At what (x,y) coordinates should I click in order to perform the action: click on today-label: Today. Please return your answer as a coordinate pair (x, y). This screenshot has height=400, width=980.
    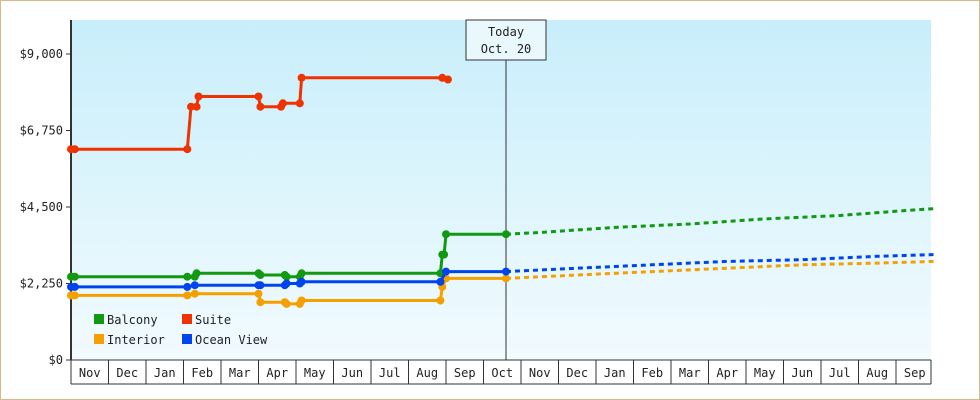
    Looking at the image, I should click on (506, 32).